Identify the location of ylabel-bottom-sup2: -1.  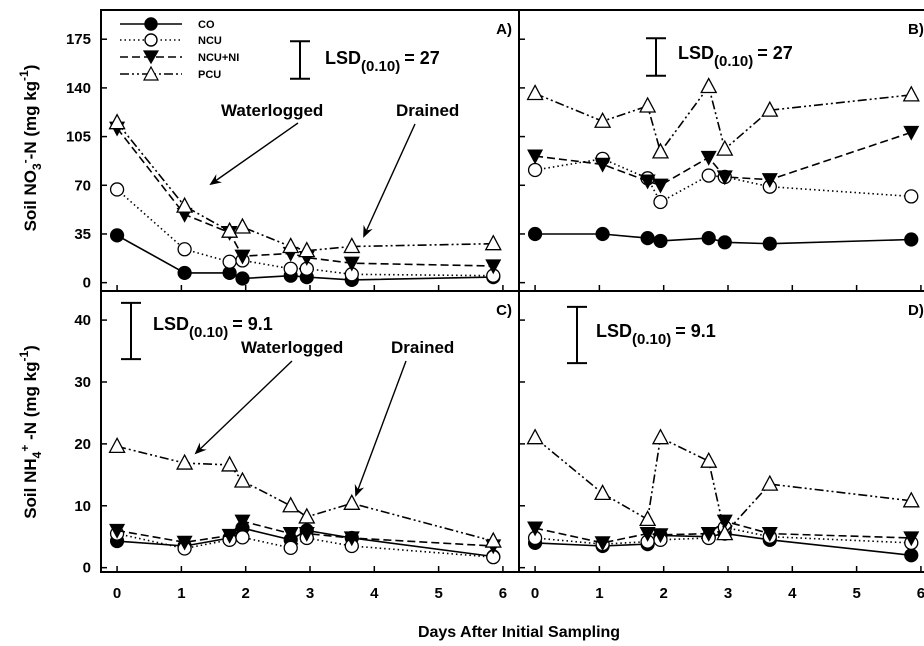
(24, 356).